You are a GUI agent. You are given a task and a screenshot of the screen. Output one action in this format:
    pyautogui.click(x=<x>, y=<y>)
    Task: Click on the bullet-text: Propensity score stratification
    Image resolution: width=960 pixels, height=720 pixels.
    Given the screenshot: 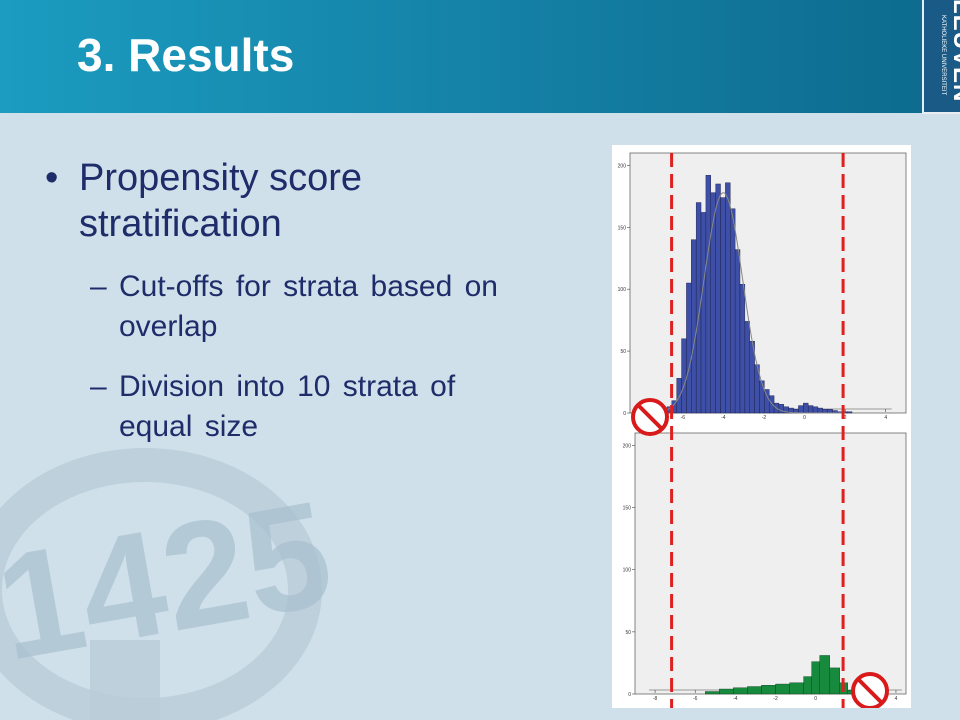 What is the action you would take?
    pyautogui.click(x=221, y=201)
    